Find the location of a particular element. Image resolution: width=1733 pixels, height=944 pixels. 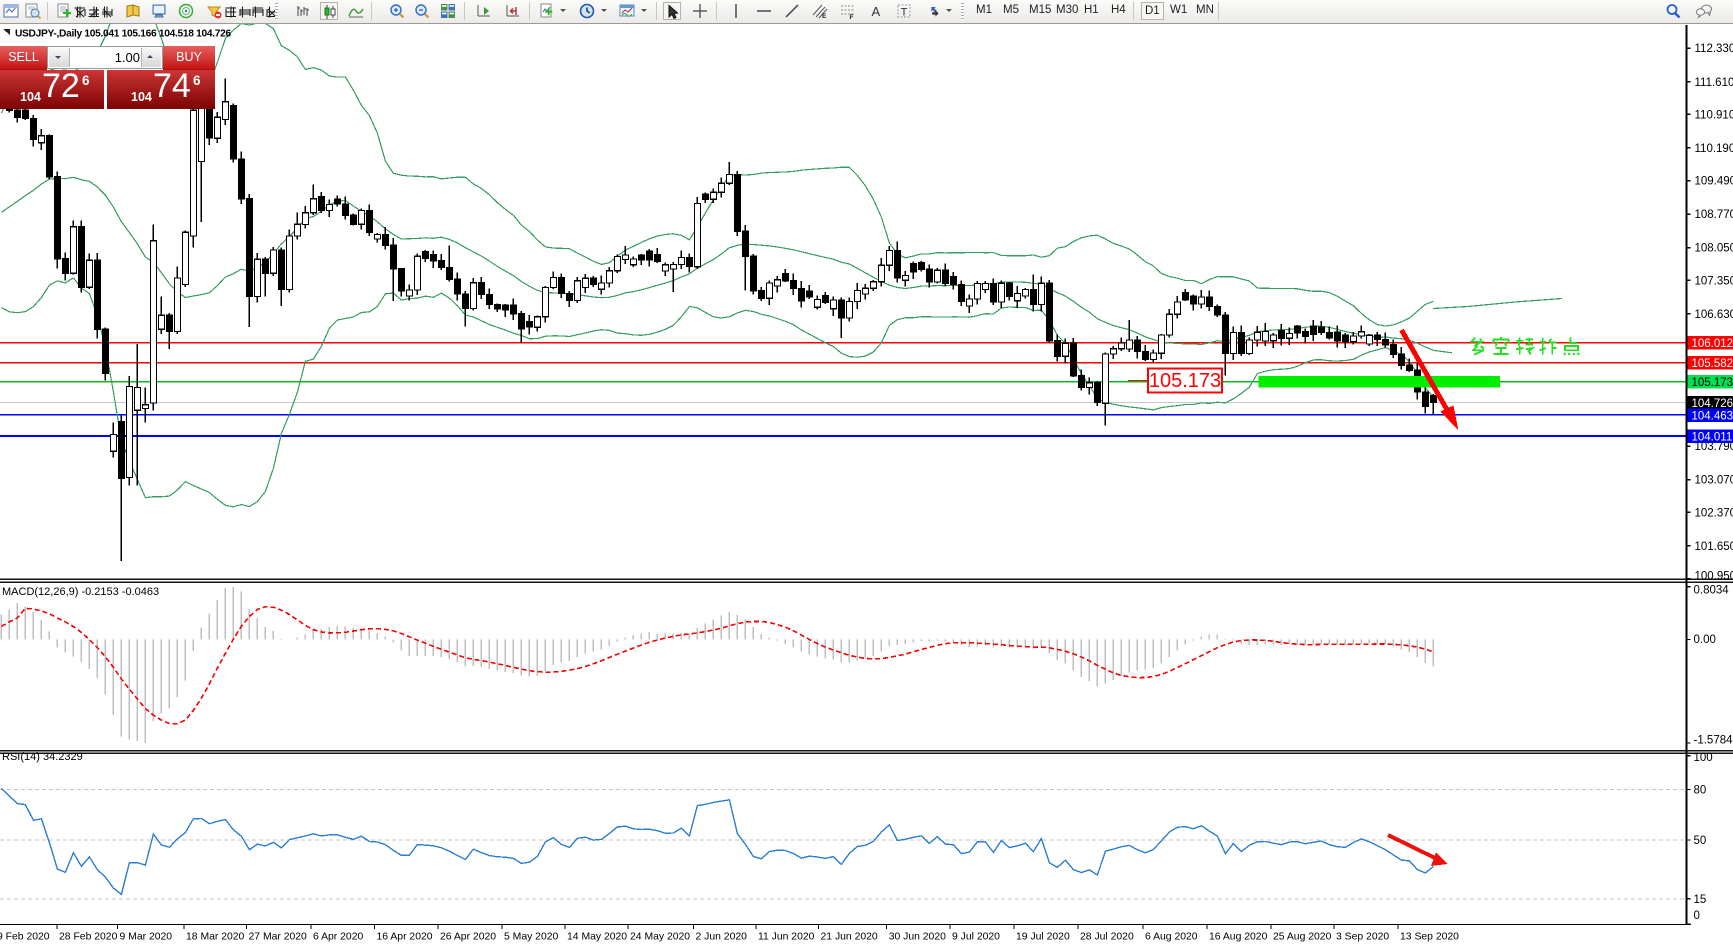

svg-text: 24 May 2020 is located at coordinates (660, 937).